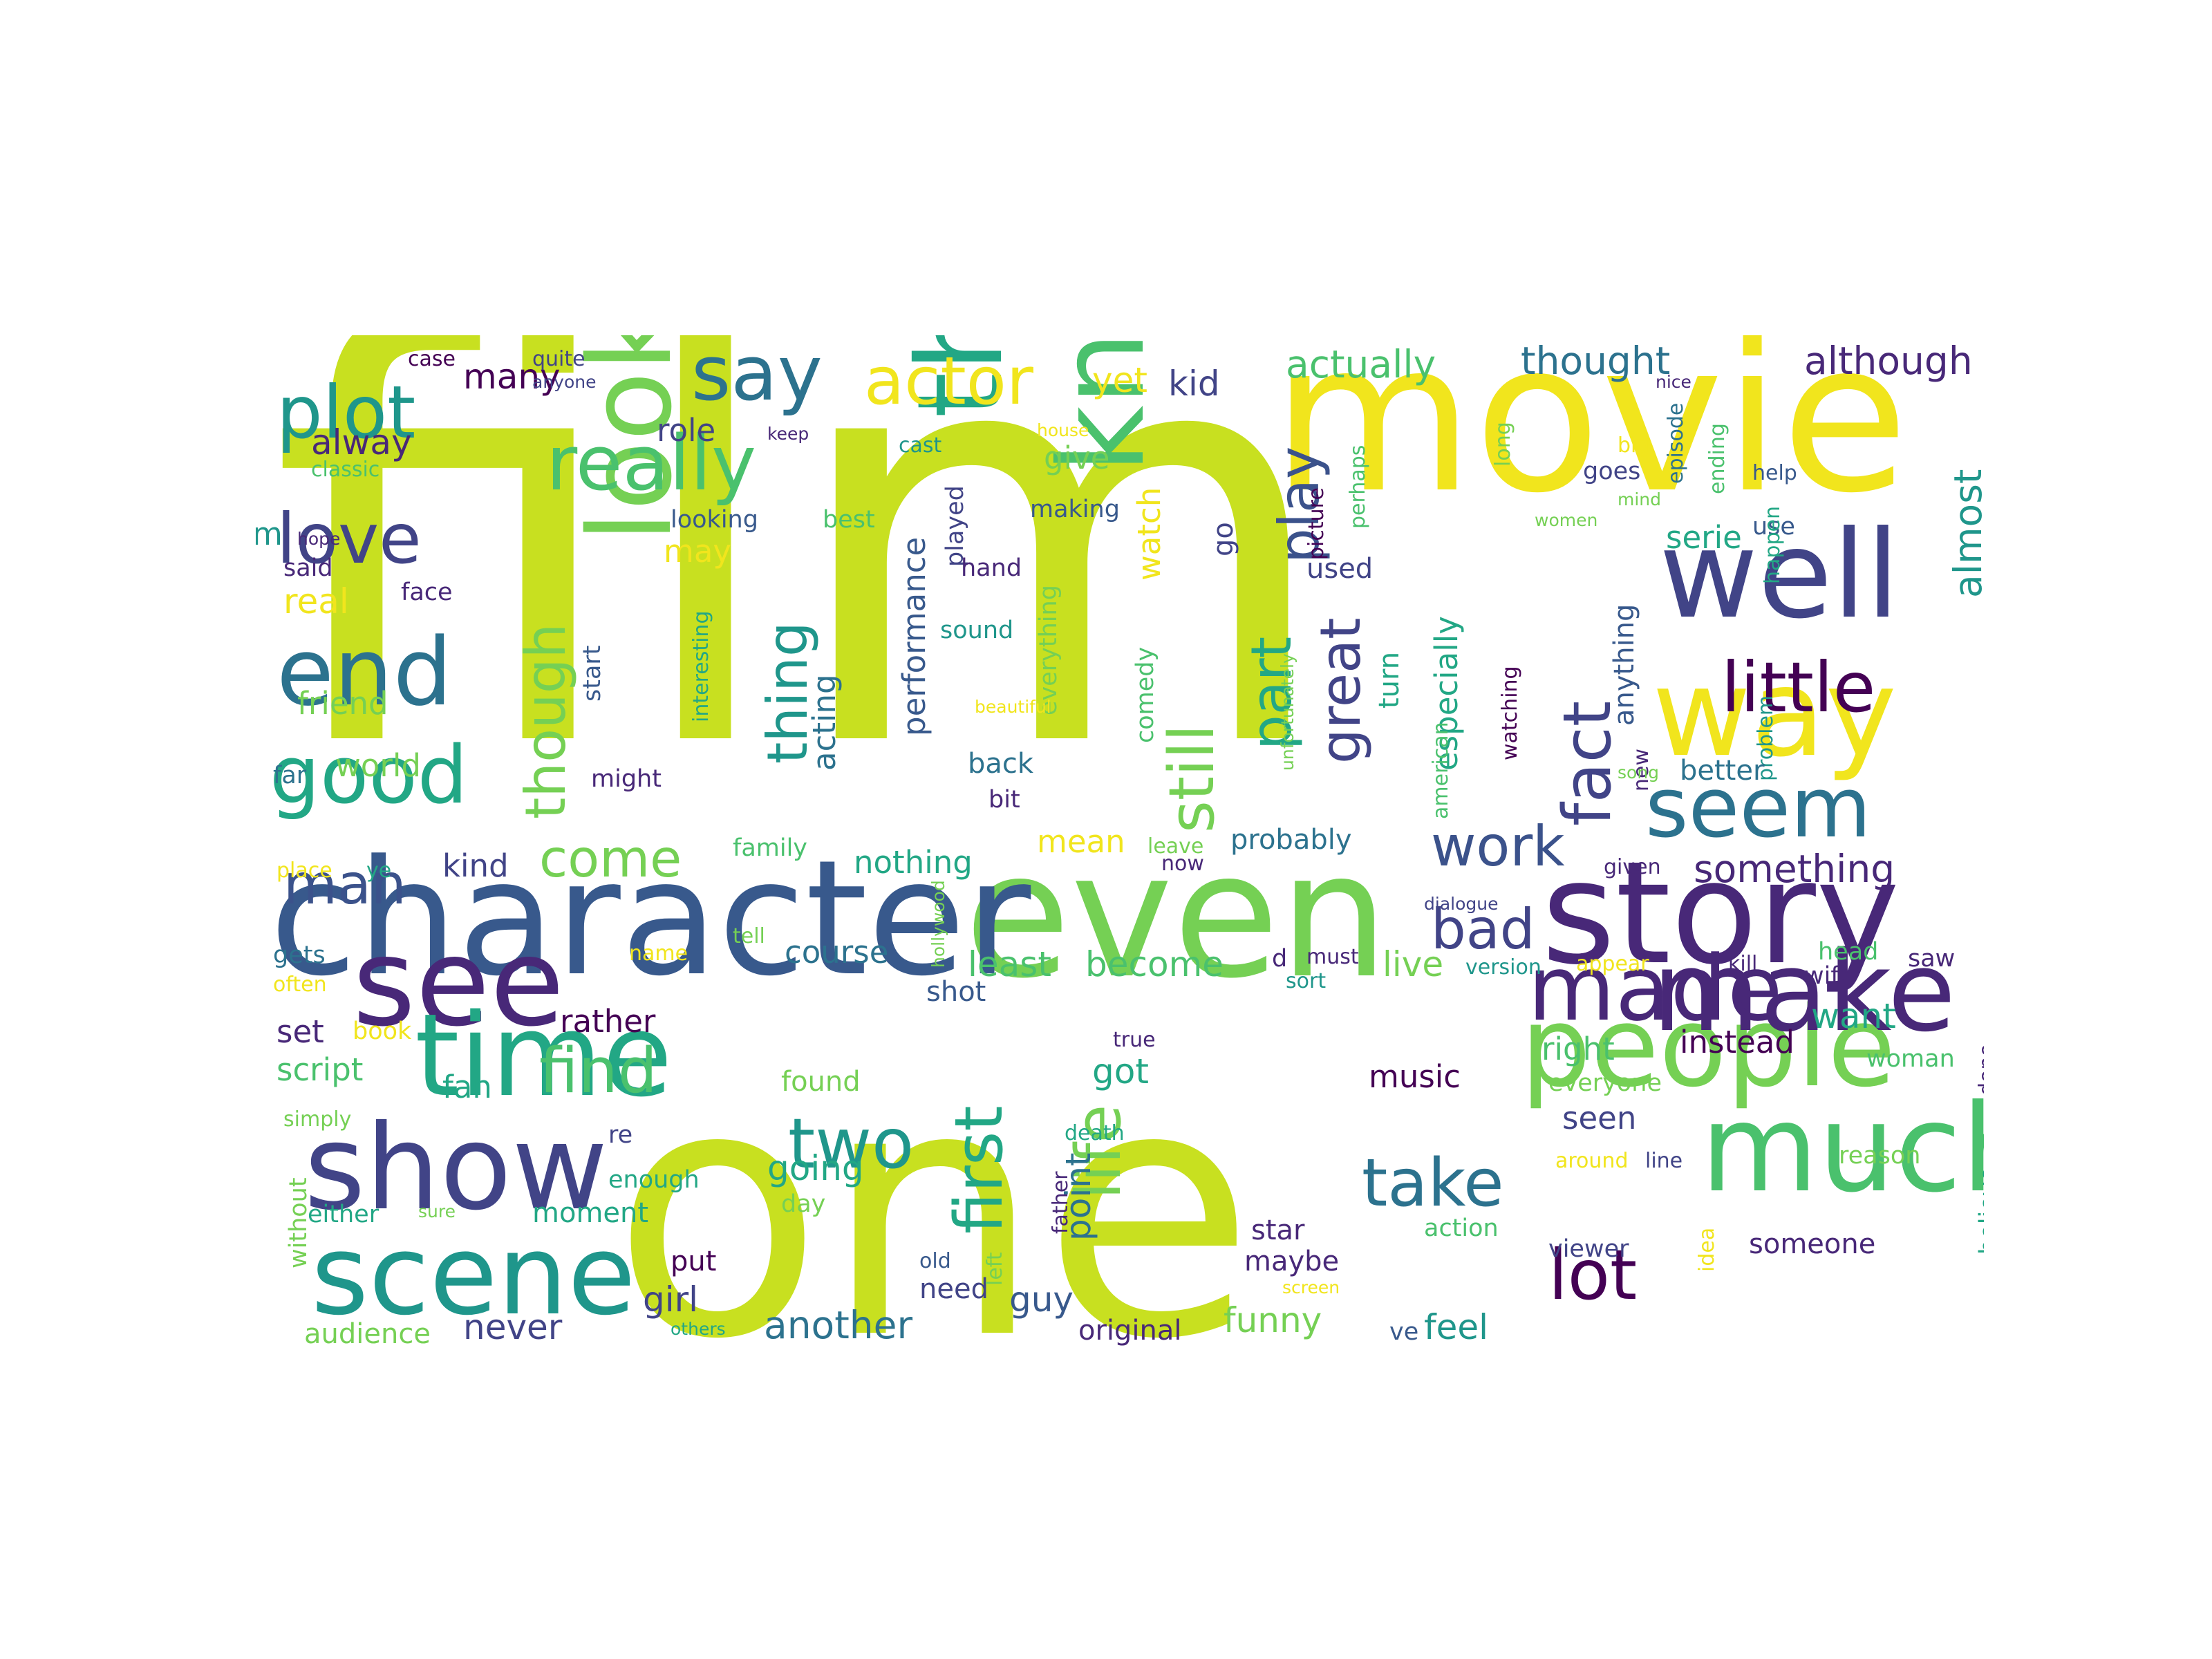 The image size is (2212, 1659). Describe the element at coordinates (953, 1289) in the screenshot. I see `word-need: need` at that location.